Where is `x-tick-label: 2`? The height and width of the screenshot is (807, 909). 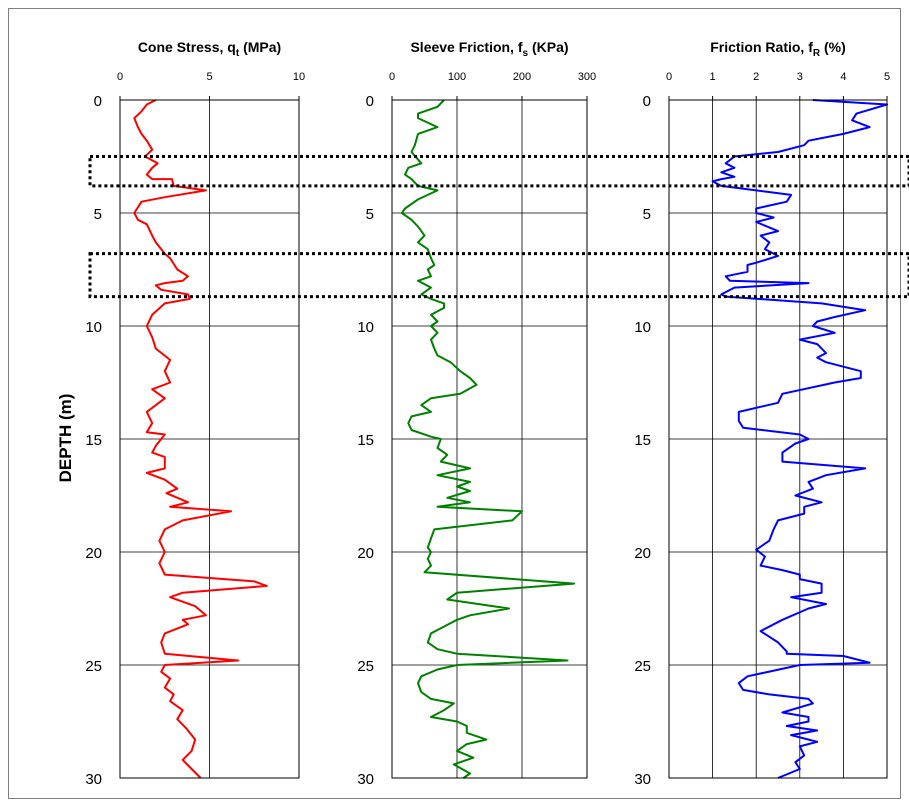
x-tick-label: 2 is located at coordinates (756, 77).